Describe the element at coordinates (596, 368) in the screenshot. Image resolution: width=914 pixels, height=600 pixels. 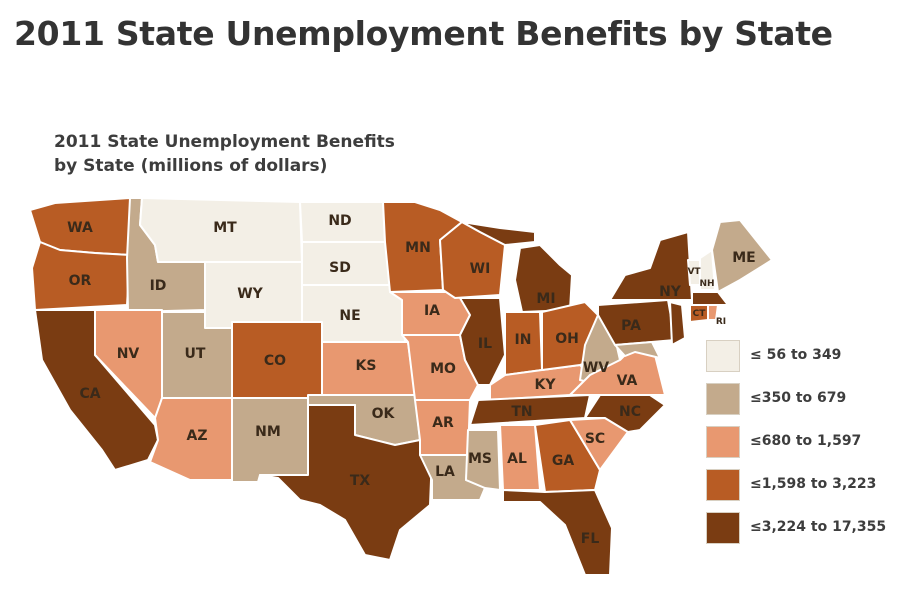
I see `label-wv: WV` at that location.